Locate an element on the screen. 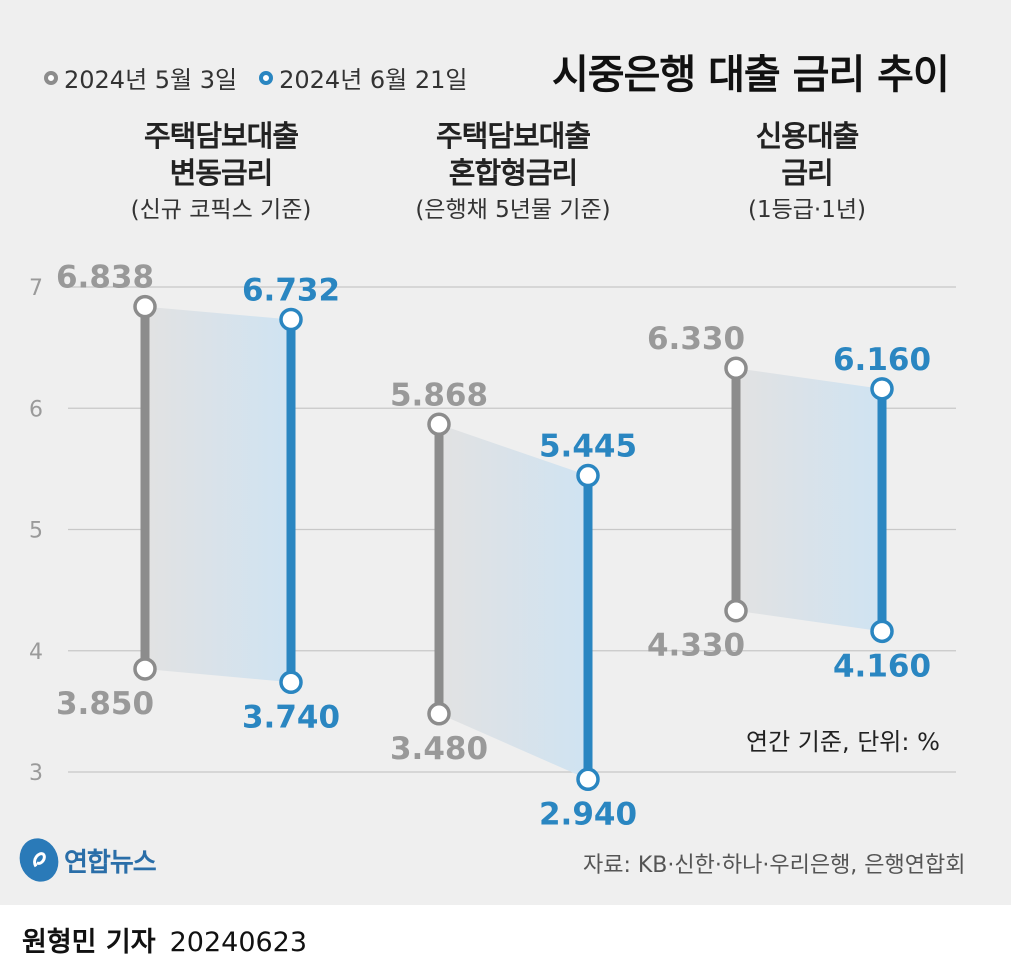 Image resolution: width=1011 pixels, height=973 pixels. legend-item-may: 2024년 5월 3일 is located at coordinates (140, 77).